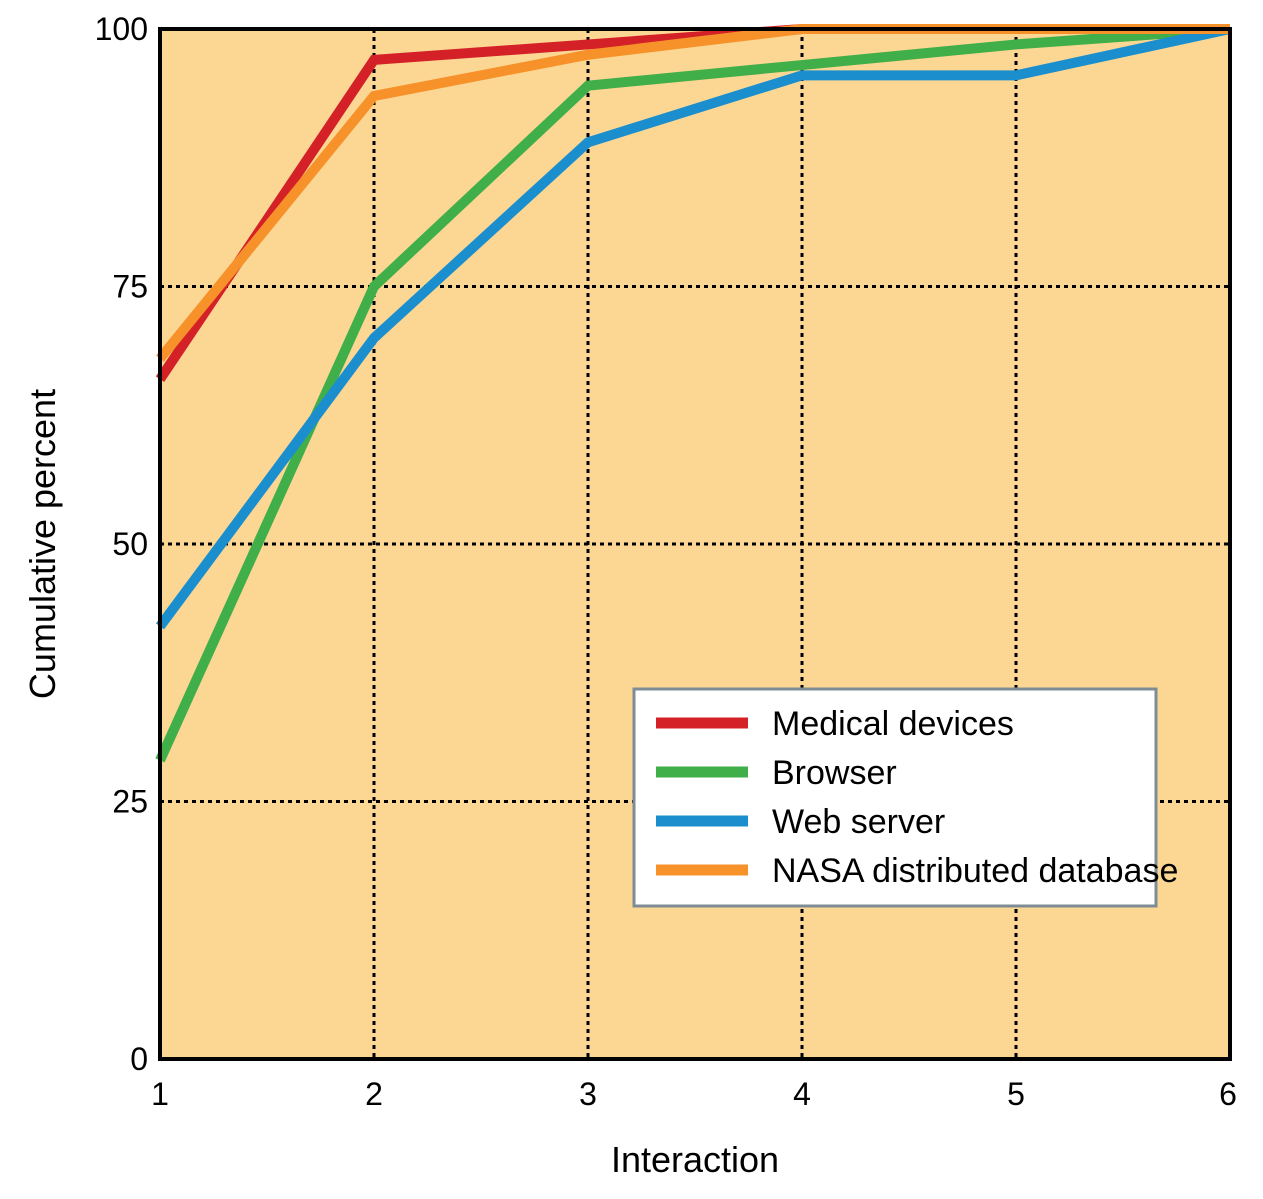 Image resolution: width=1263 pixels, height=1199 pixels. I want to click on y-tick-label: 25, so click(130, 802).